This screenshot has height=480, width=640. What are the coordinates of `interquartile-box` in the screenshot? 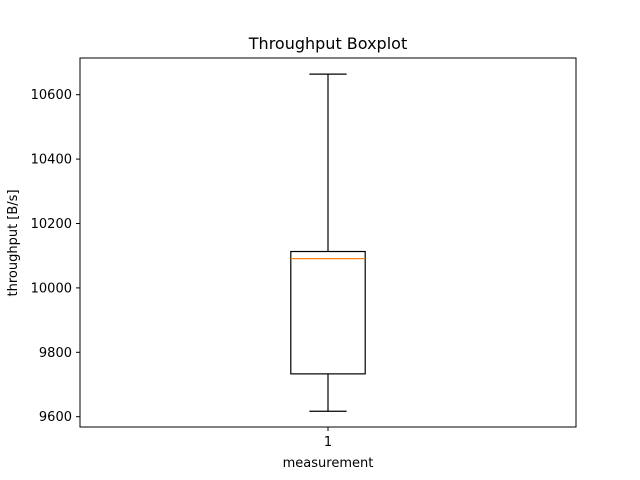 It's located at (328, 312).